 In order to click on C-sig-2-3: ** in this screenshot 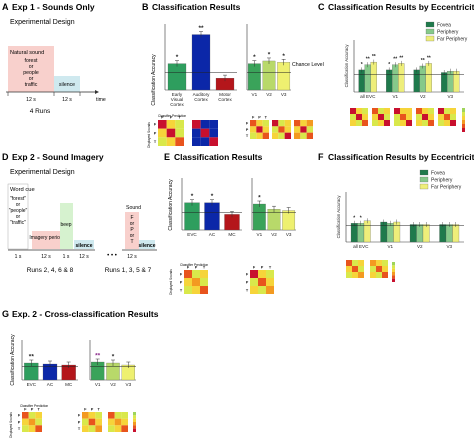, I will do `click(401, 58)`.